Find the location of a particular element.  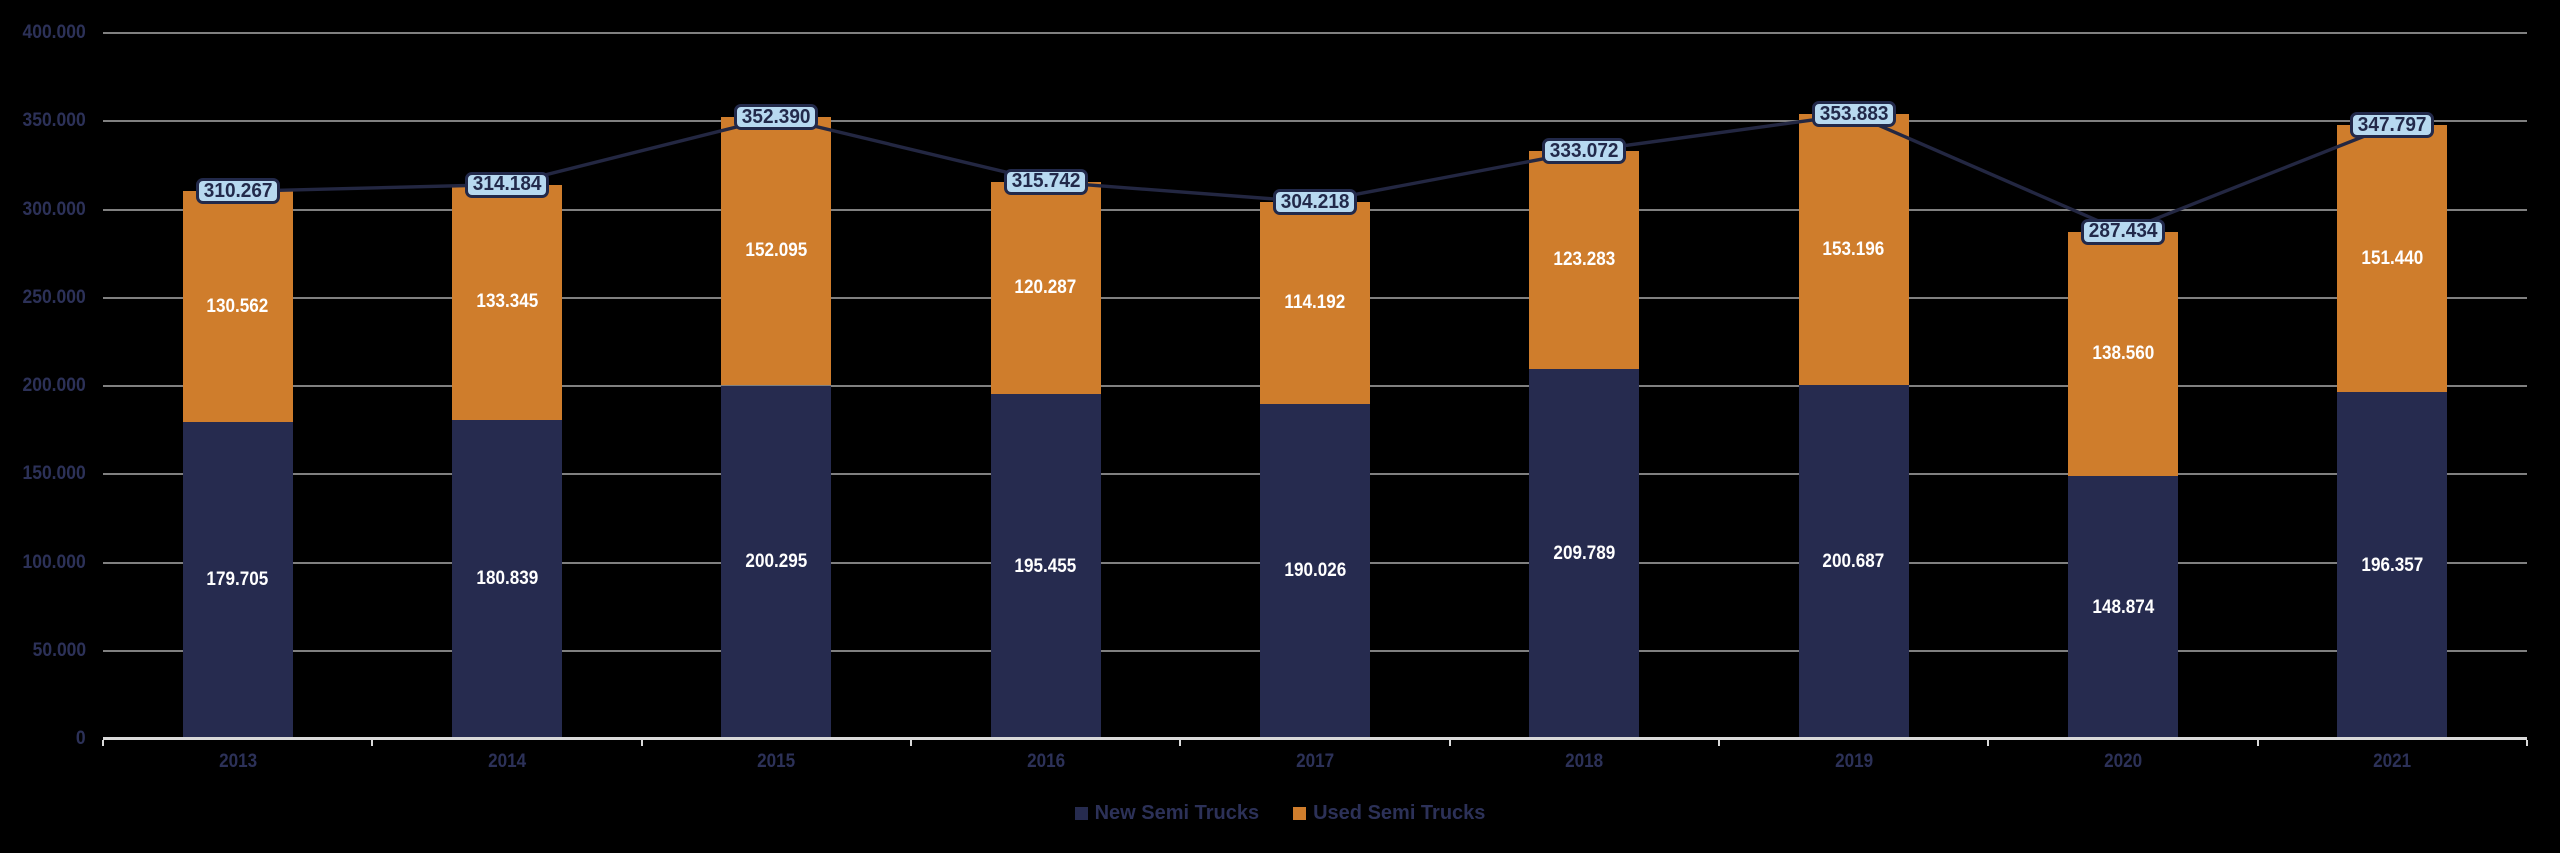

bar-label-new: 148.874 is located at coordinates (2123, 607).